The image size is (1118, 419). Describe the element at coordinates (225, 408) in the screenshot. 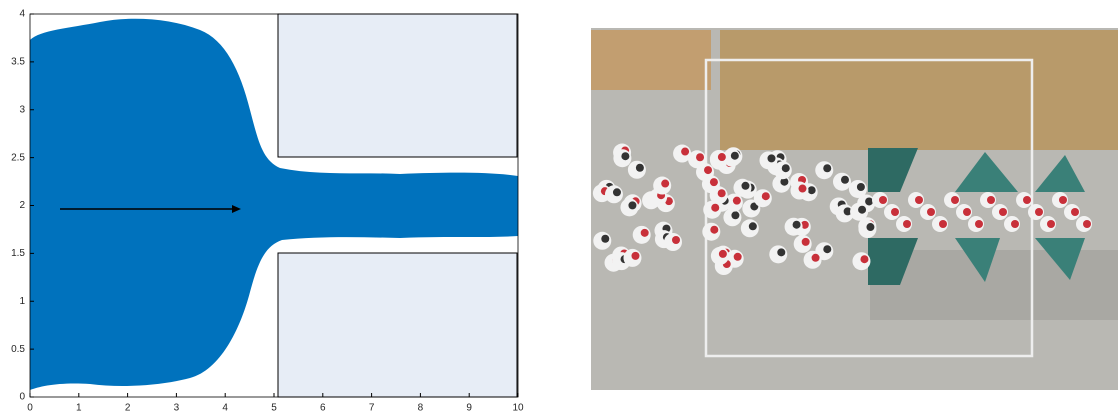

I see `x-tick-label: 4` at that location.